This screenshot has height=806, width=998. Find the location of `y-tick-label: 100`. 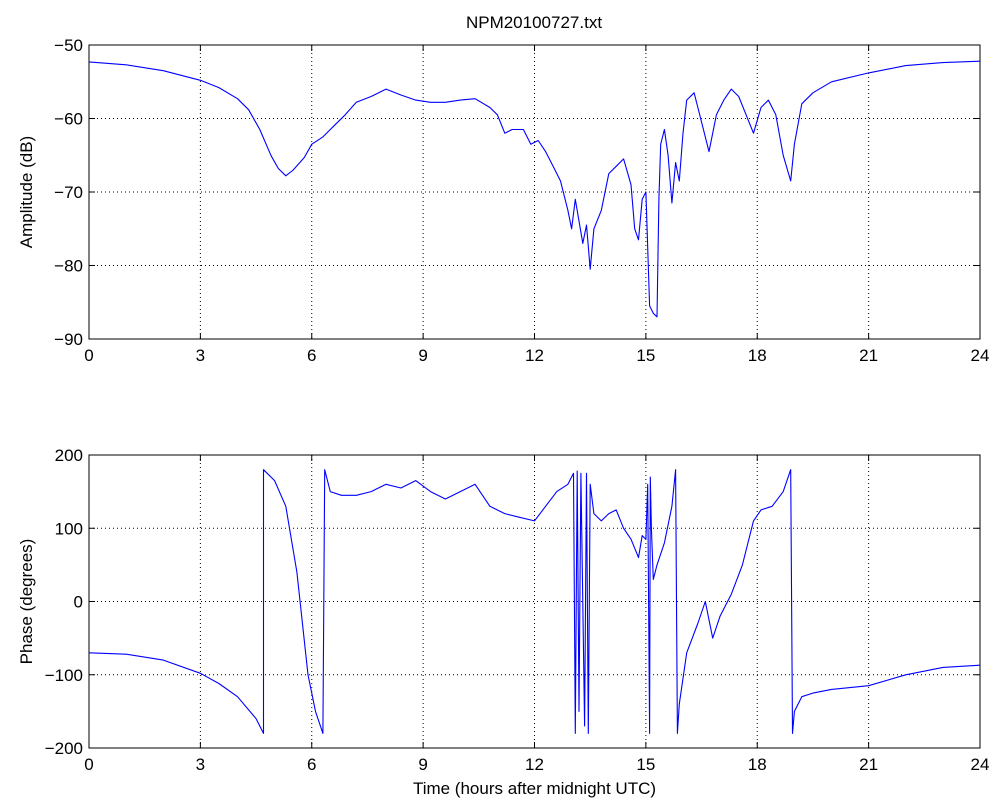

y-tick-label: 100 is located at coordinates (69, 528).